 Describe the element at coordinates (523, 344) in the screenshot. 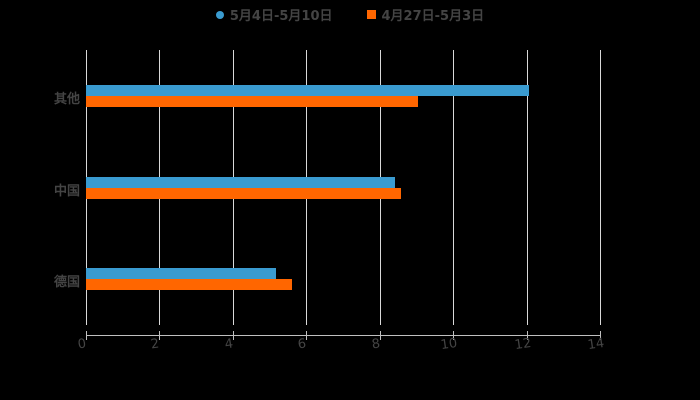

I see `x-tick-label: 12` at that location.